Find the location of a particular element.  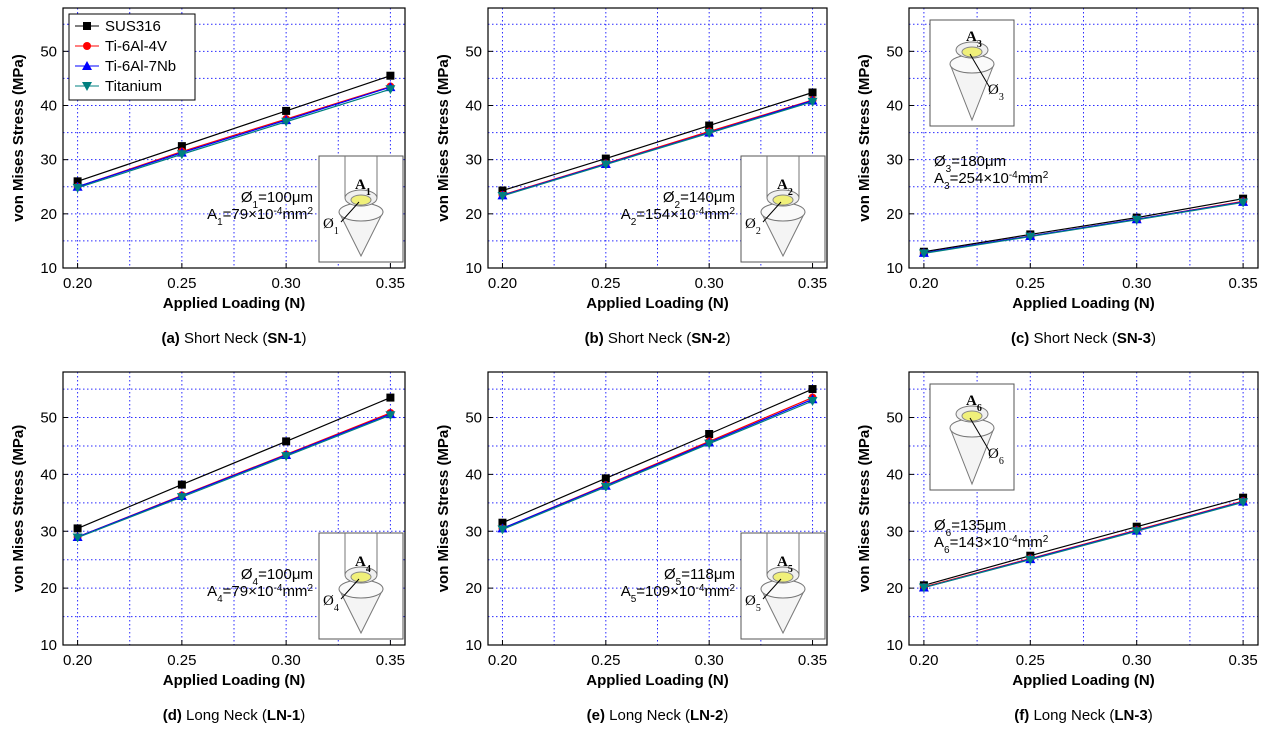

cone is located at coordinates (361, 234).